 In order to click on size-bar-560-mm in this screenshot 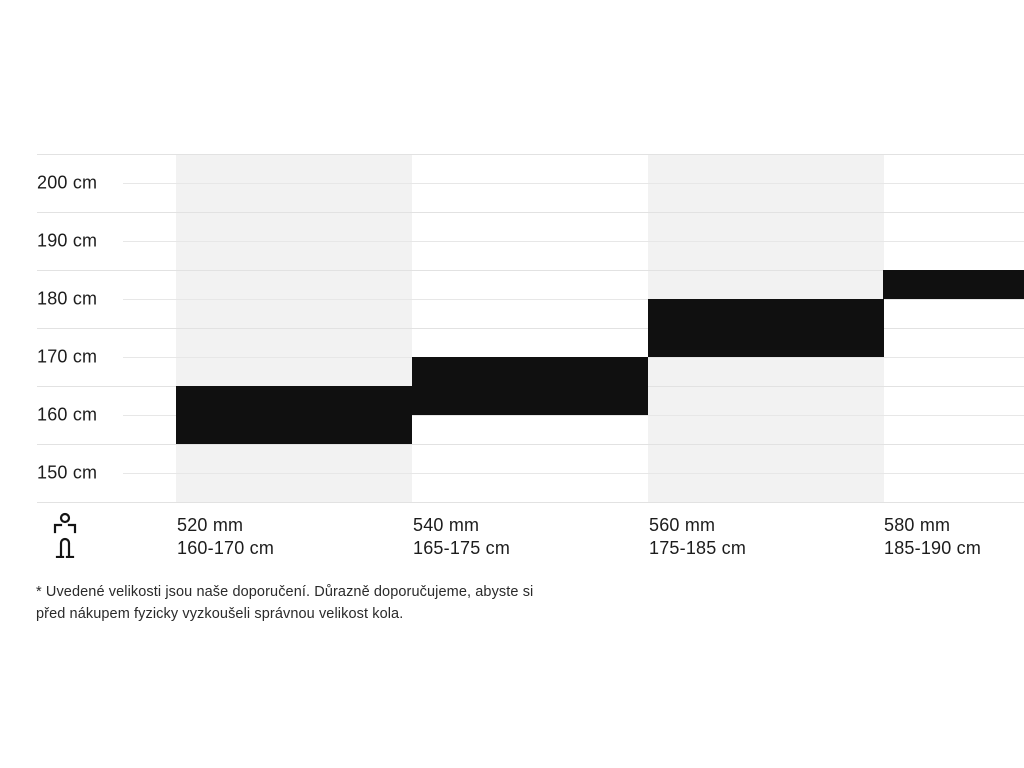, I will do `click(766, 327)`.